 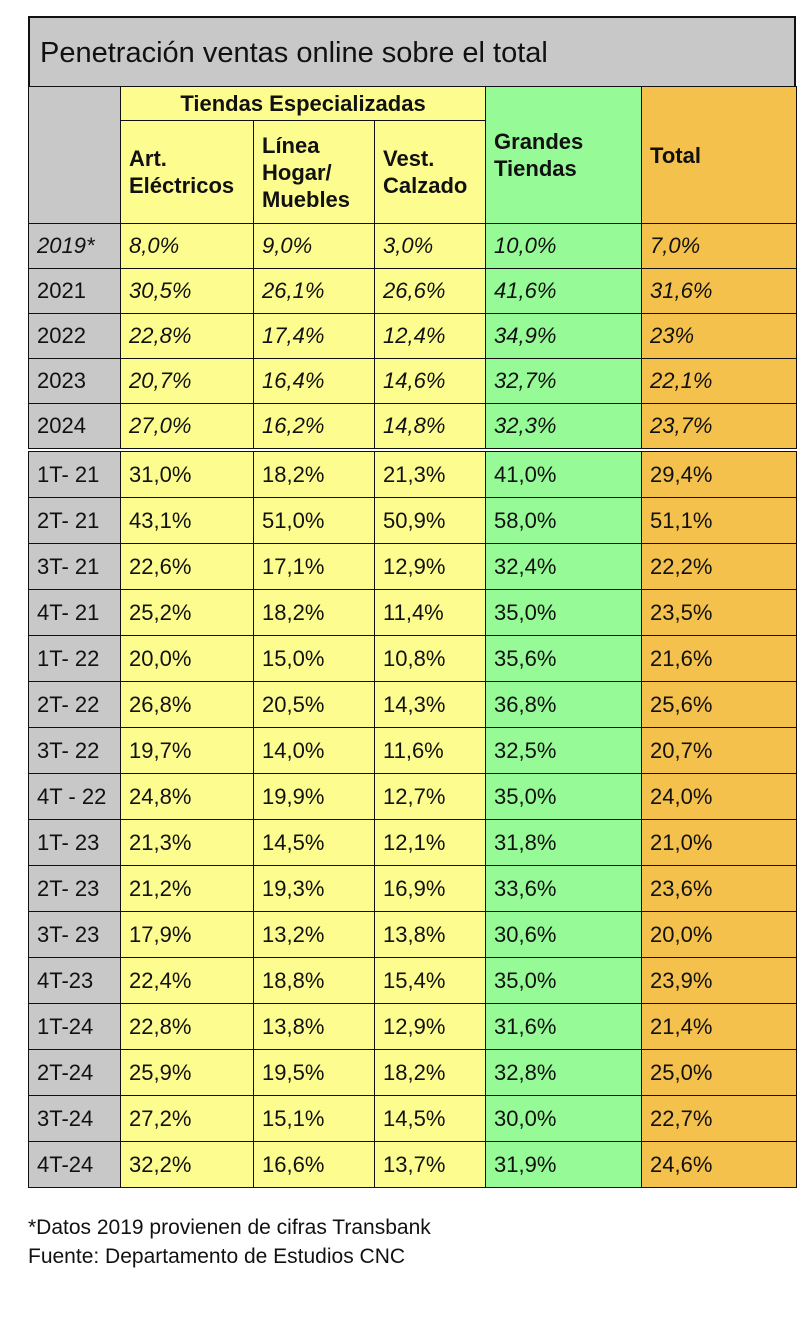 I want to click on period-cell: 3T-24, so click(x=74, y=1118).